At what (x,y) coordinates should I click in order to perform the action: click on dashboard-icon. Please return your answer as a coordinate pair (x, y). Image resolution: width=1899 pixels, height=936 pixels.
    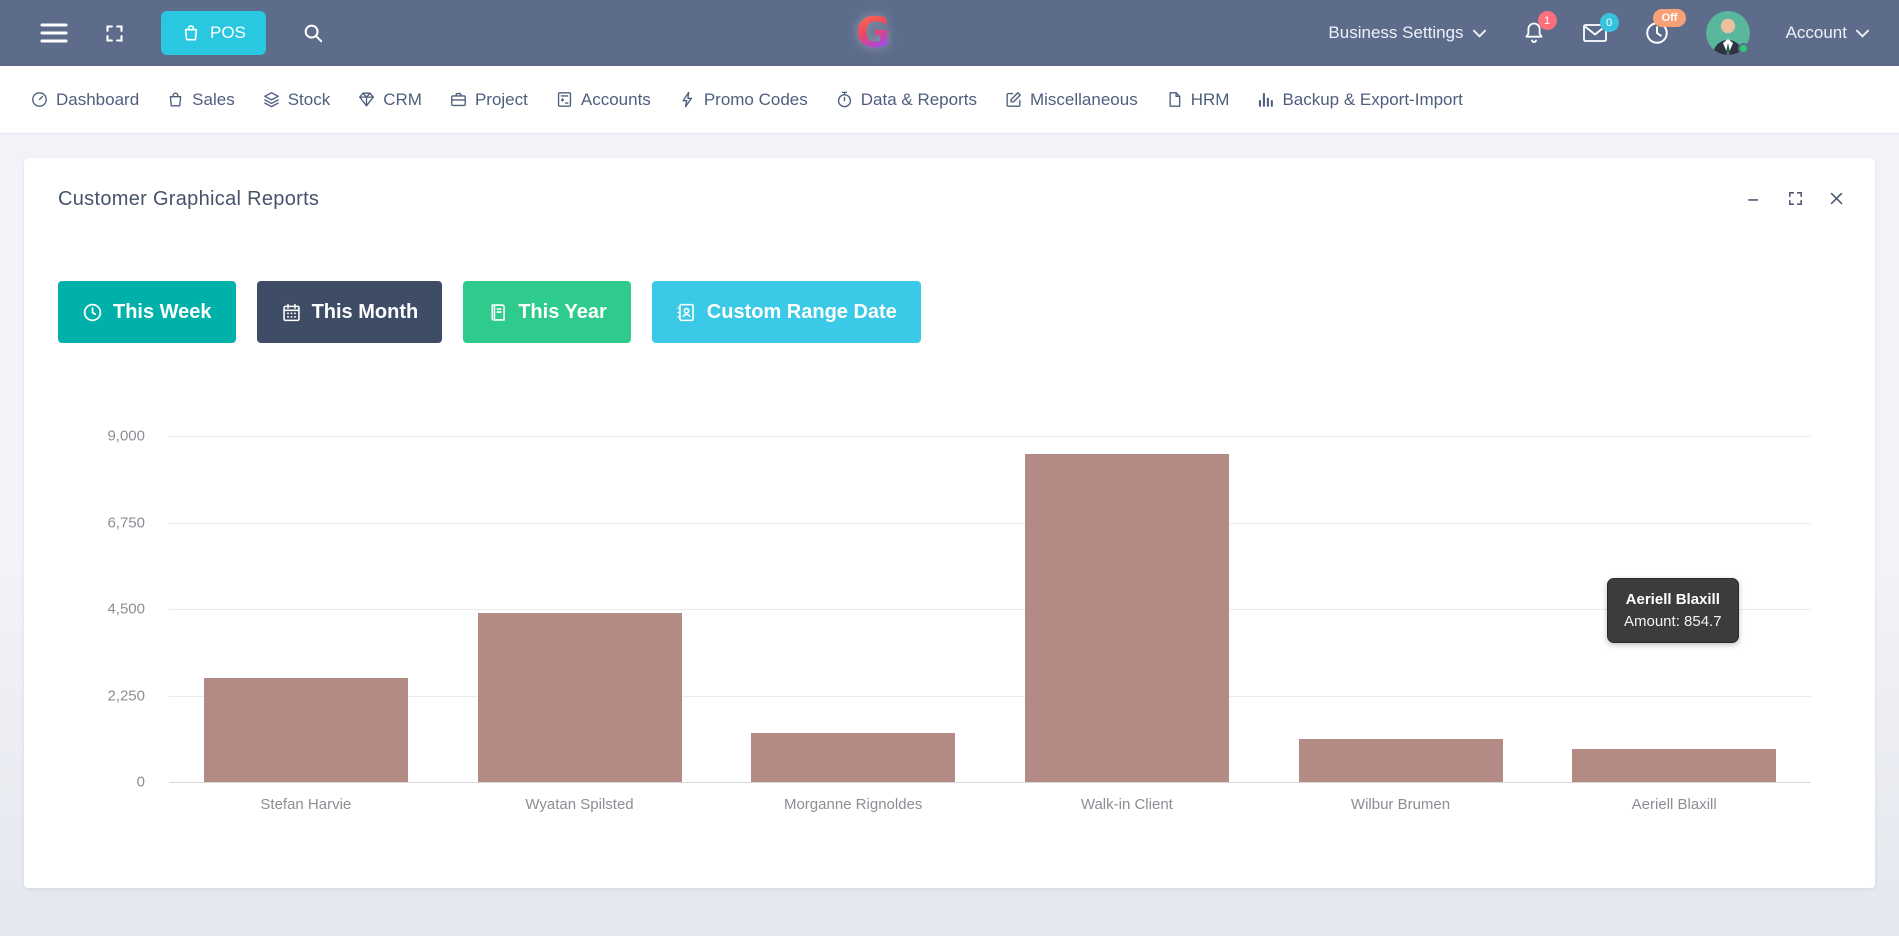
    Looking at the image, I should click on (39, 99).